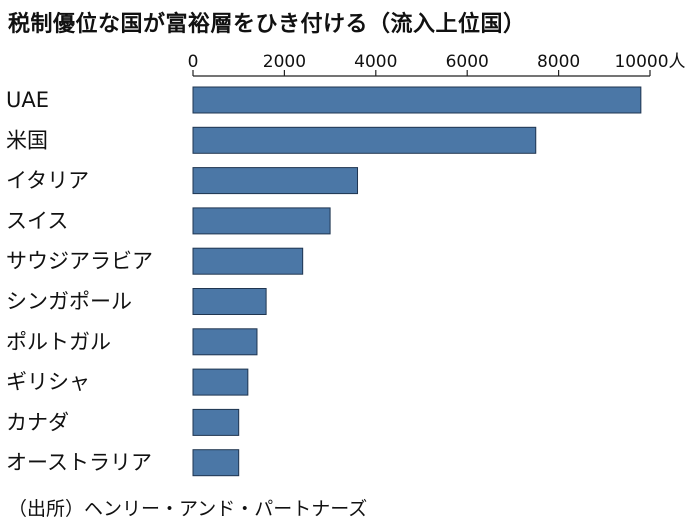 The width and height of the screenshot is (693, 528). Describe the element at coordinates (649, 62) in the screenshot. I see `x-tick-label: 10000人` at that location.